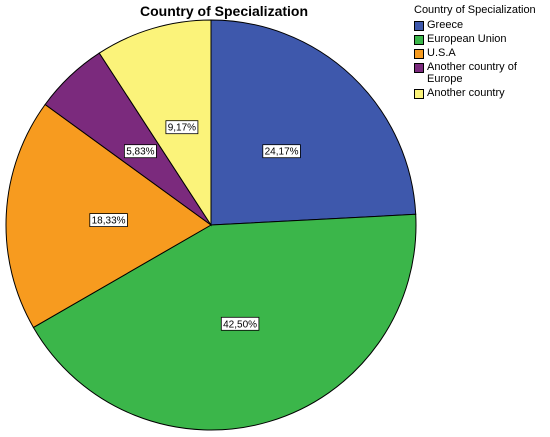 This screenshot has height=437, width=550. I want to click on data-label-text: 42,50%, so click(240, 324).